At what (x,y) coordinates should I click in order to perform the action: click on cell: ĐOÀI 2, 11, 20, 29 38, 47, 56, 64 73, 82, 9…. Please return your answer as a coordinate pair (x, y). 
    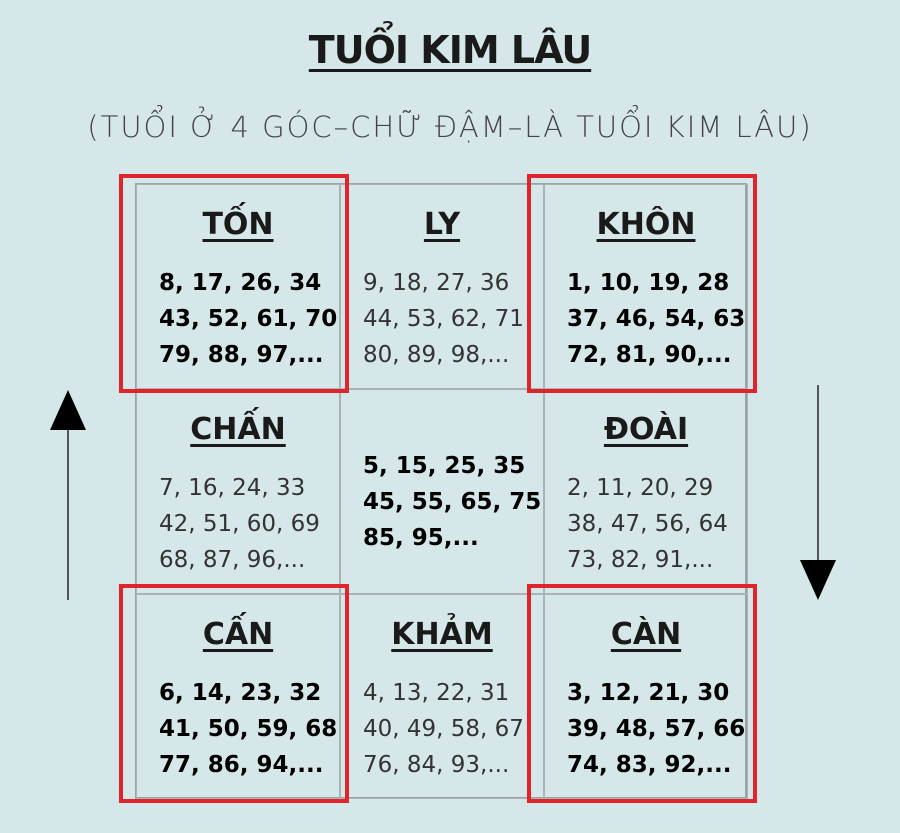
    Looking at the image, I should click on (646, 491).